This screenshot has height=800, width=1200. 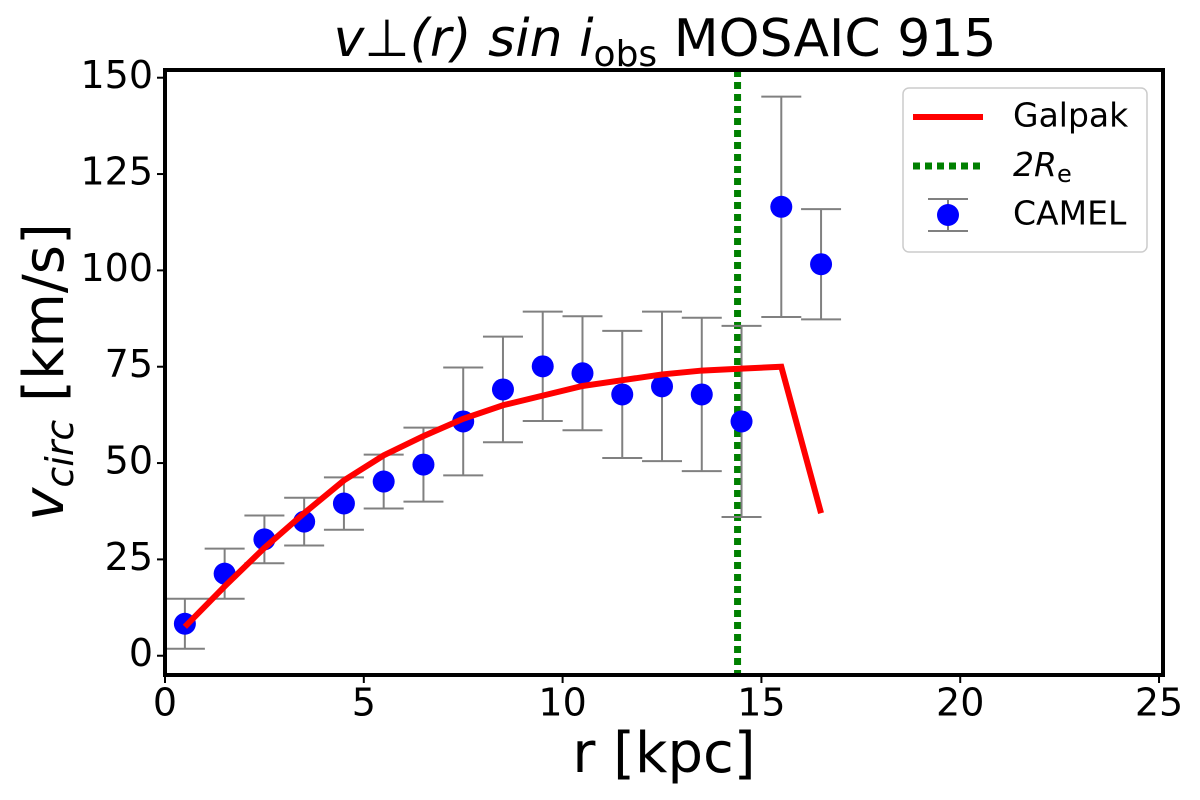 What do you see at coordinates (44, 504) in the screenshot?
I see `y-label-main: v` at bounding box center [44, 504].